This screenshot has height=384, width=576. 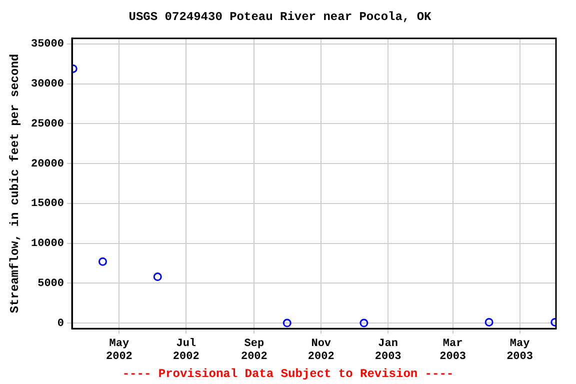 I want to click on x-tick-label: Nov 2002, so click(x=321, y=351).